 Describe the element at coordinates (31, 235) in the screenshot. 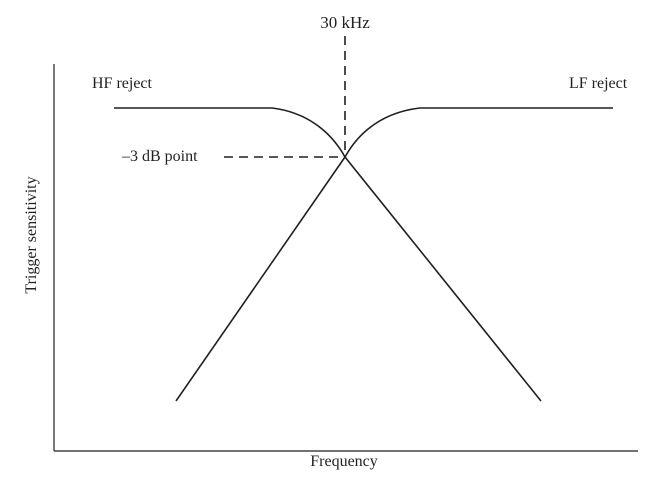

I see `y-axis-label: Trigger sensitivity` at that location.